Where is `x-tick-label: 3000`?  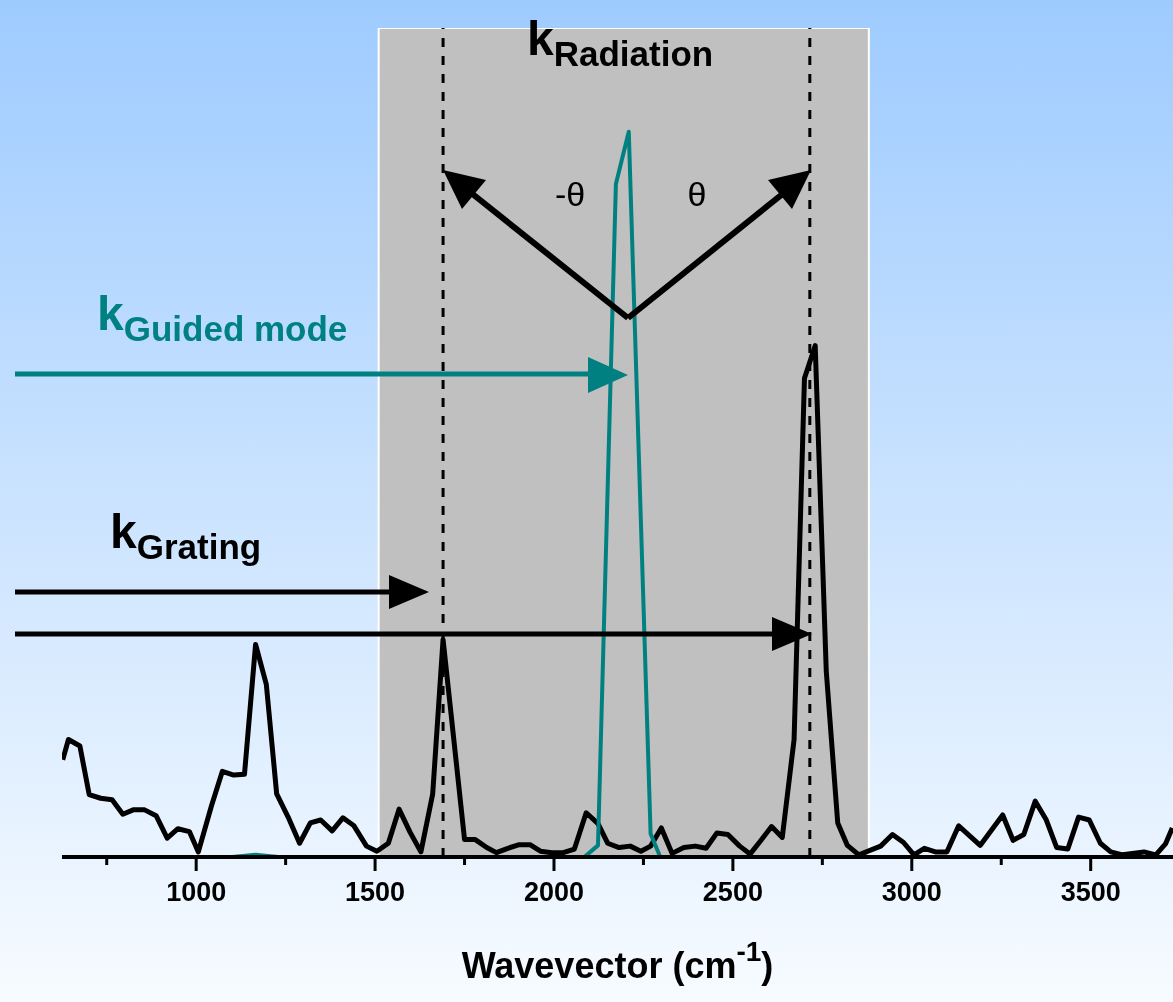
x-tick-label: 3000 is located at coordinates (911, 892).